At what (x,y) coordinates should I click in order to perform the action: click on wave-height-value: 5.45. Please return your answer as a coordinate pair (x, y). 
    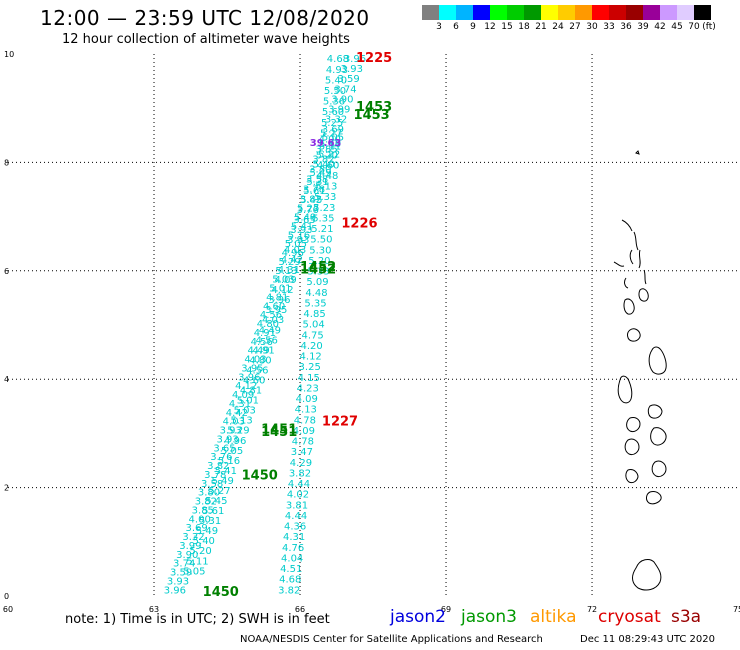
    Looking at the image, I should click on (311, 200).